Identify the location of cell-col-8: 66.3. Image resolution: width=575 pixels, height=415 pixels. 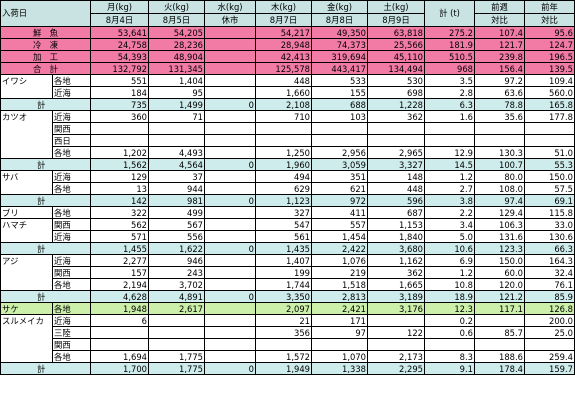
(549, 248).